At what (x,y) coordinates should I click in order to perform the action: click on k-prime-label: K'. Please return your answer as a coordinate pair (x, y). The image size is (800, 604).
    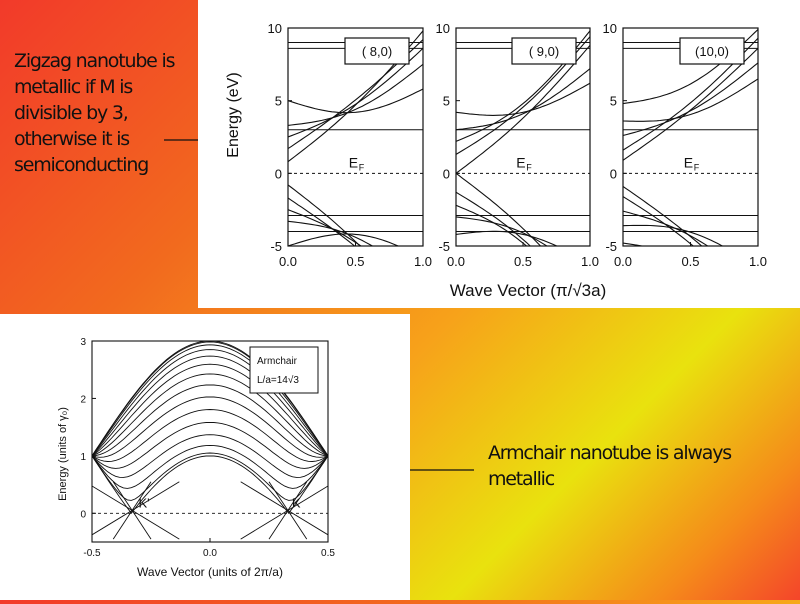
    Looking at the image, I should click on (143, 502).